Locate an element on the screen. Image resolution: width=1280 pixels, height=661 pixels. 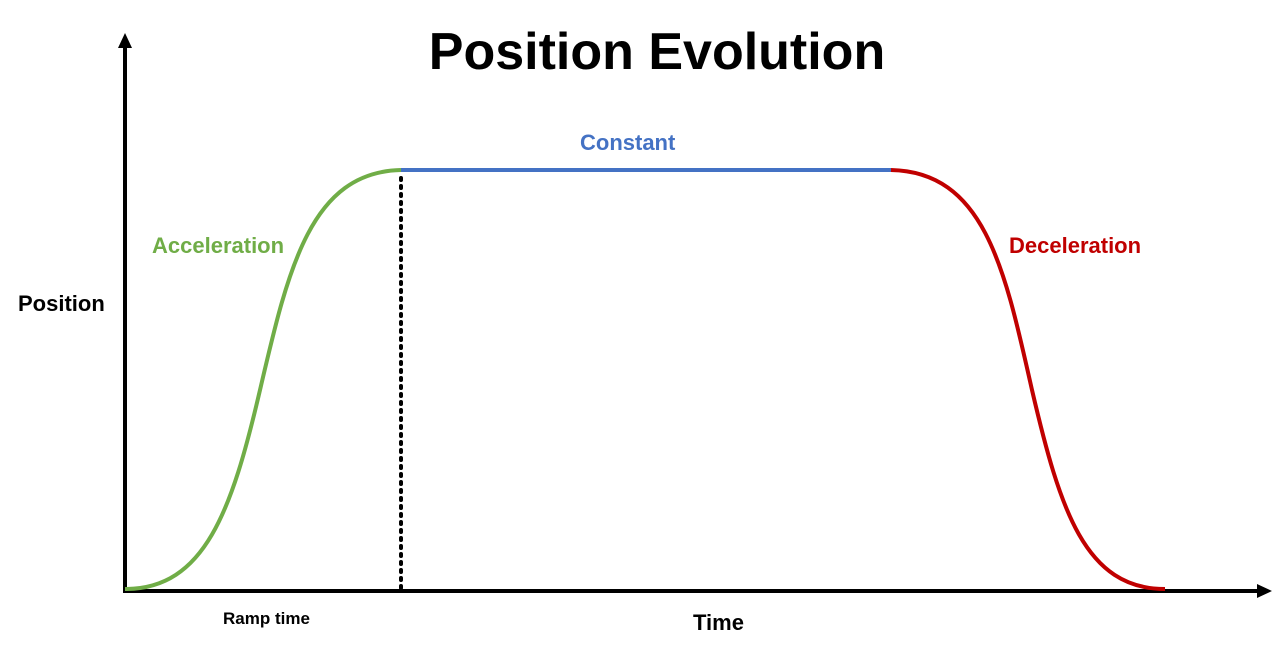
y-axis-arrow-icon is located at coordinates (125, 40).